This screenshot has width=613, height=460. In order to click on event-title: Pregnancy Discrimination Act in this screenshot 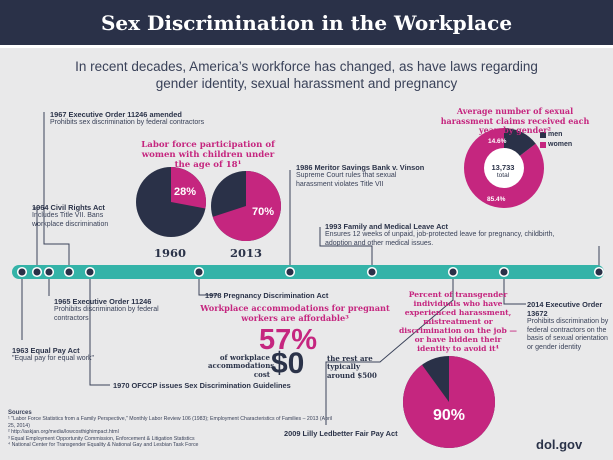, I will do `click(276, 295)`.